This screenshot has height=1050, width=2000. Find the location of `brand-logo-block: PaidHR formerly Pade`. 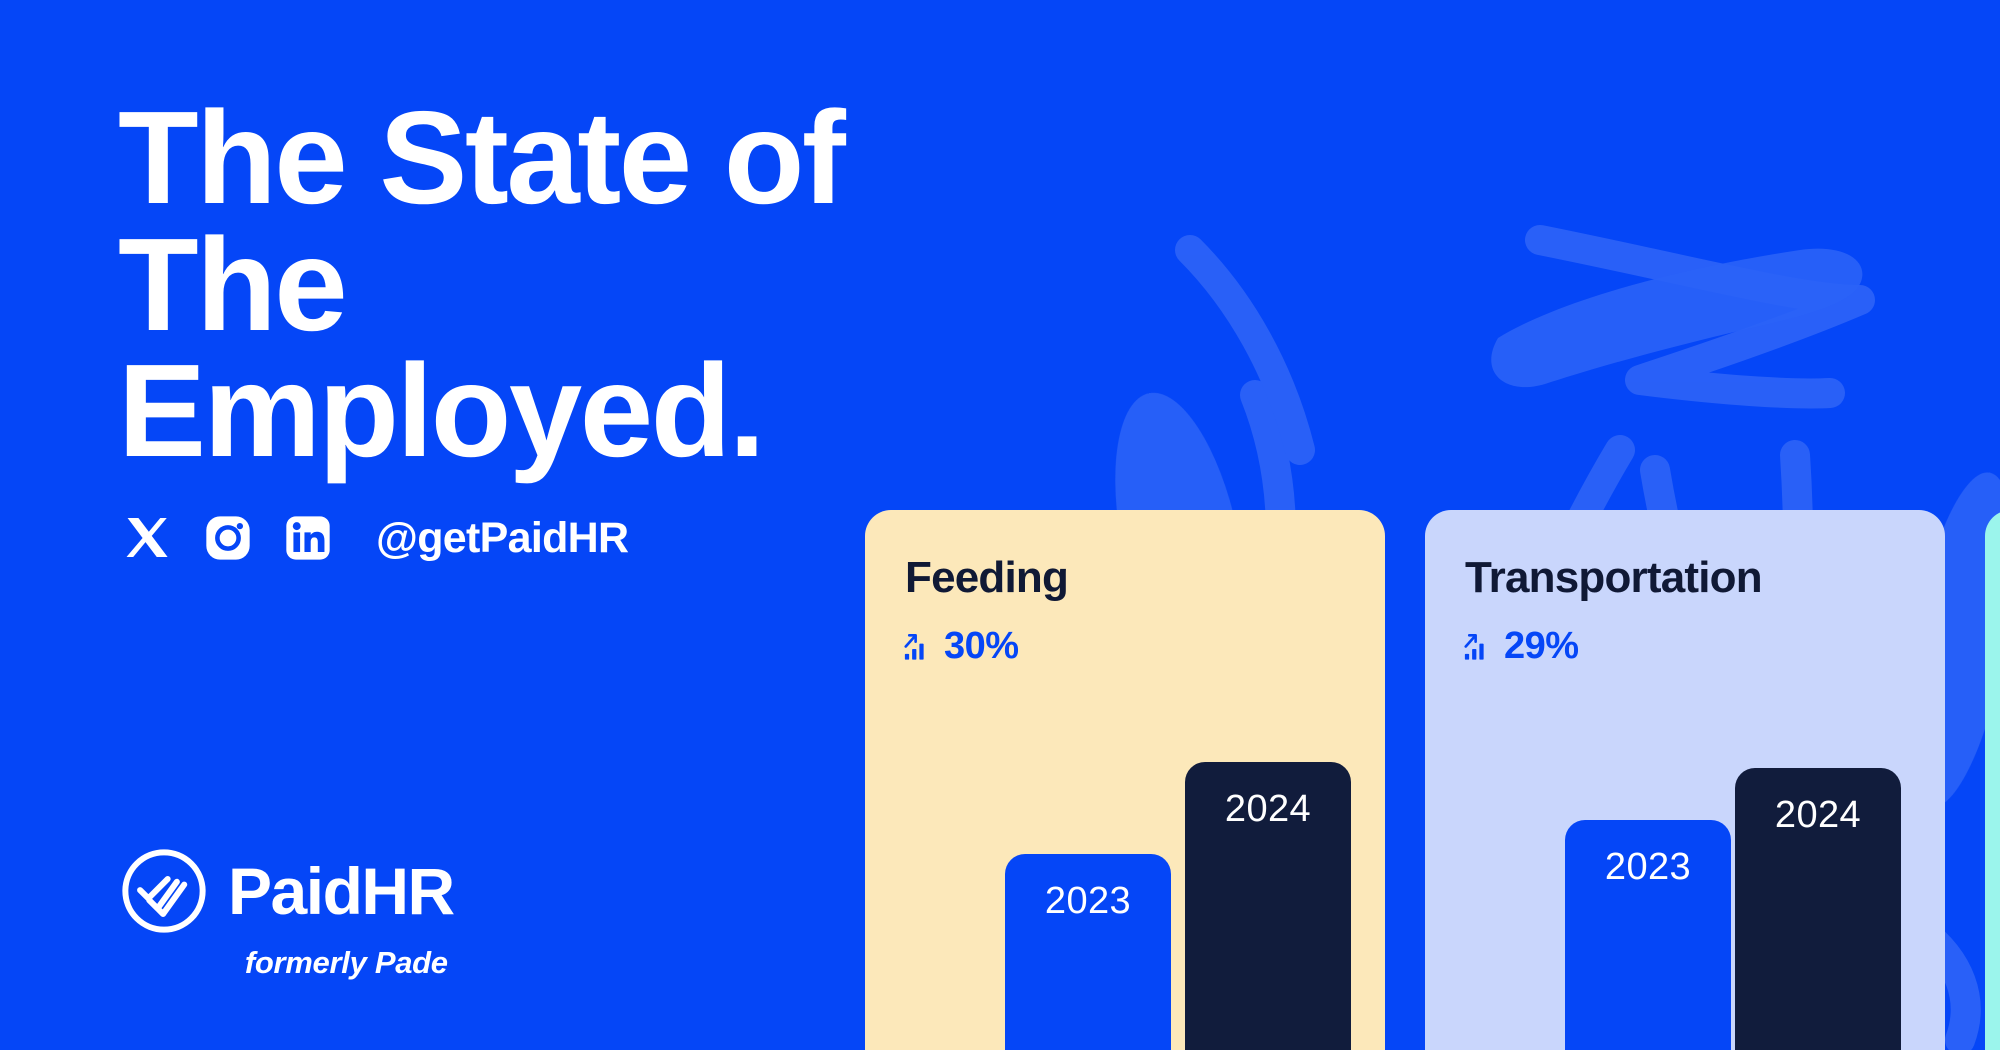

brand-logo-block: PaidHR formerly Pade is located at coordinates (286, 913).